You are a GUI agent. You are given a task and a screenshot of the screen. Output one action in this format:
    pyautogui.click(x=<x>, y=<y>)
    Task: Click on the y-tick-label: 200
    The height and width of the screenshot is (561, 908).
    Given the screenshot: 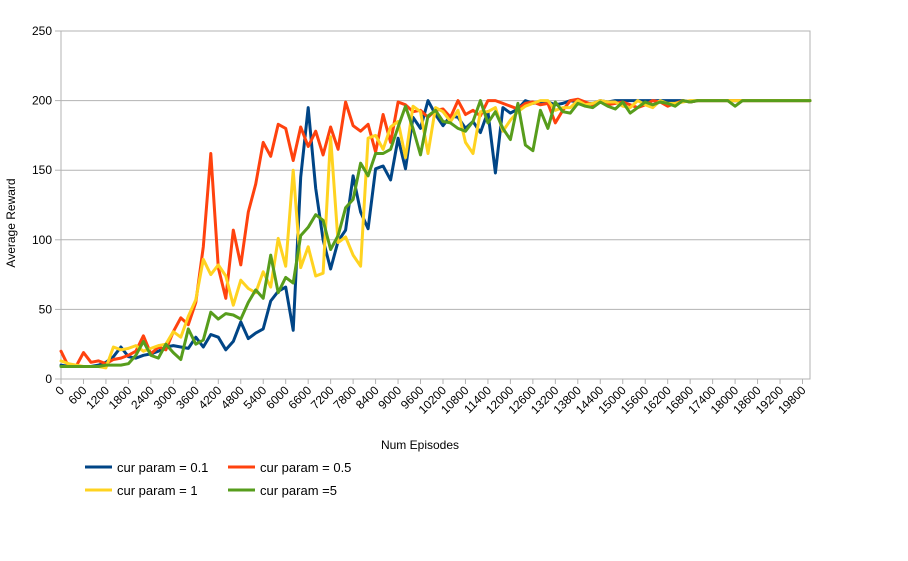 What is the action you would take?
    pyautogui.click(x=42, y=101)
    